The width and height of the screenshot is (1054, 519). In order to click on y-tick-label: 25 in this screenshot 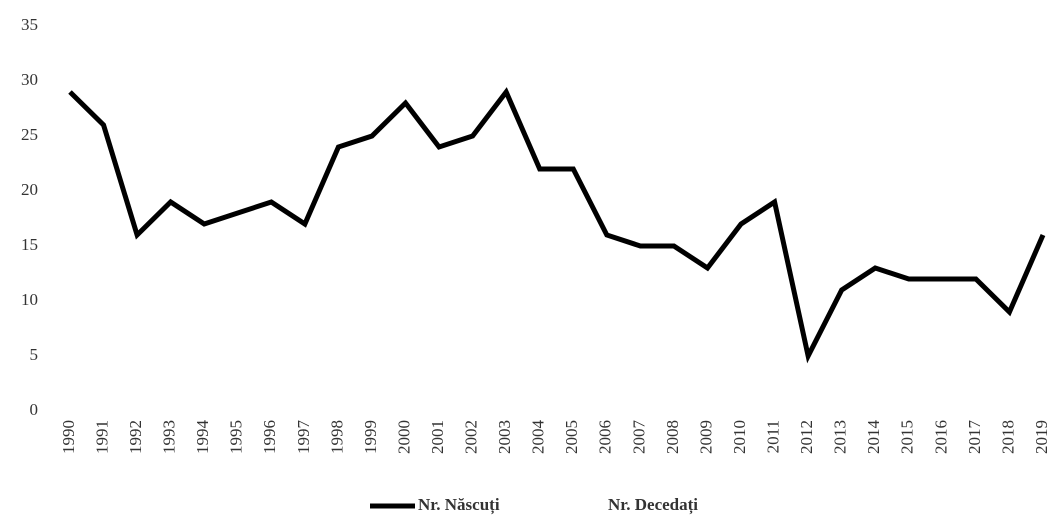, I will do `click(29, 134)`.